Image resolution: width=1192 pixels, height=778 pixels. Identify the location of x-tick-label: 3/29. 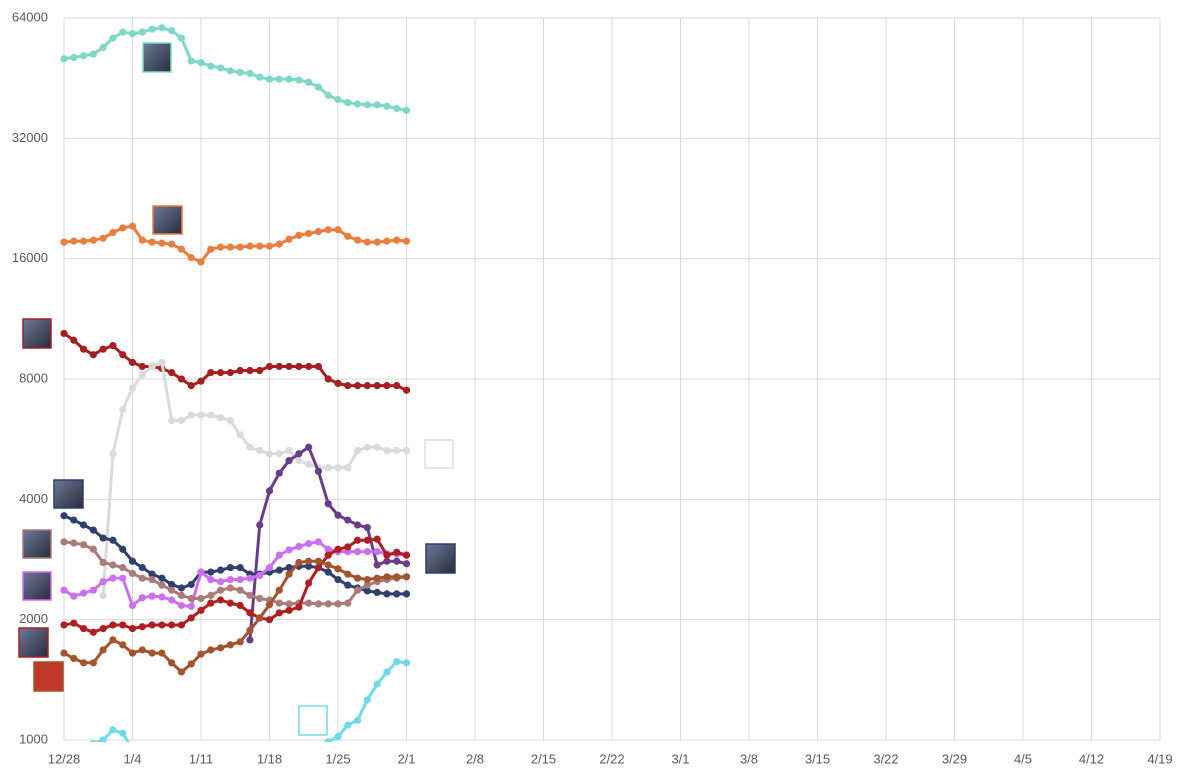
(954, 758).